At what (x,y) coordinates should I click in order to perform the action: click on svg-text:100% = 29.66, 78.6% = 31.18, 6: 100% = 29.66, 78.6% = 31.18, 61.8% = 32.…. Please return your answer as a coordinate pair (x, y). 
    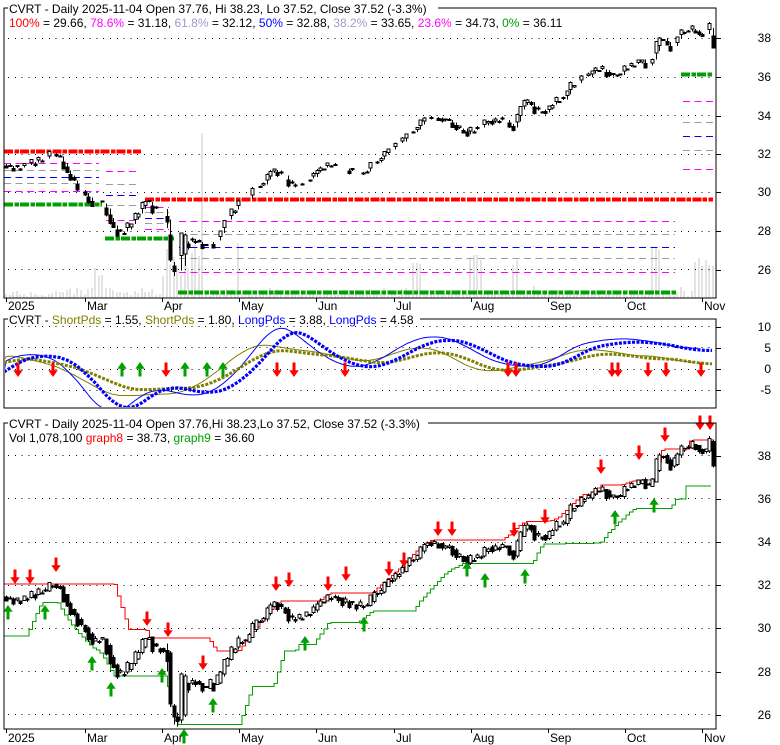
    Looking at the image, I should click on (286, 23).